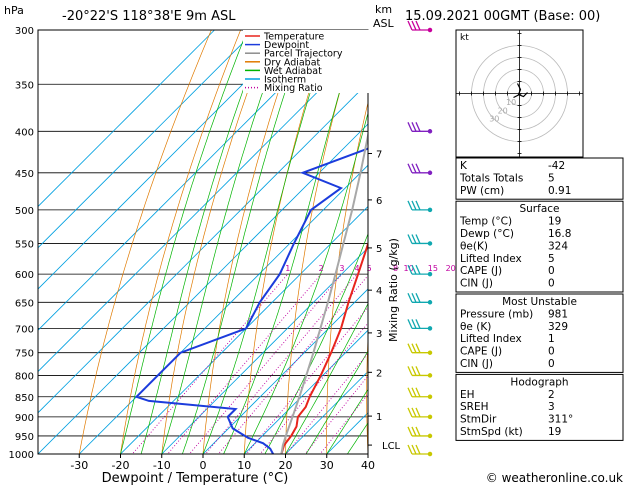  Describe the element at coordinates (286, 465) in the screenshot. I see `x-tick-label: 20` at that location.